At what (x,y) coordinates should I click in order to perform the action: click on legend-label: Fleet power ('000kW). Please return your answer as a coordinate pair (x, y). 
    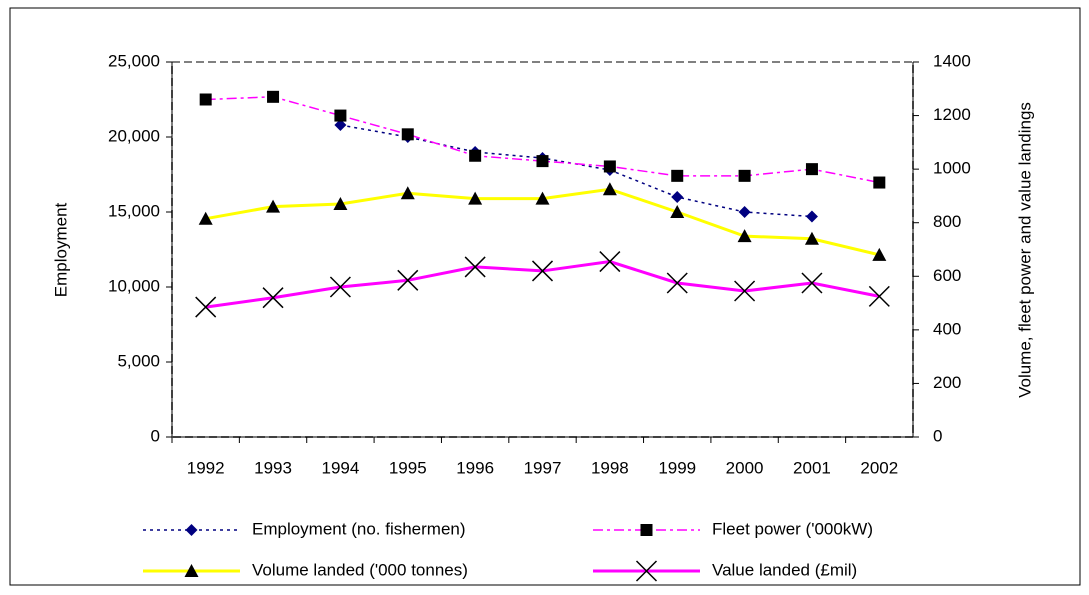
    Looking at the image, I should click on (792, 528).